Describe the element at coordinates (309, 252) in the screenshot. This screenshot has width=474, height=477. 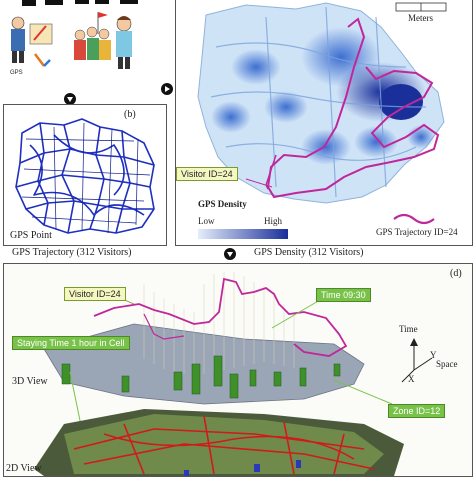
I see `panel-c-caption: GPS Density (312 Visitors)` at that location.